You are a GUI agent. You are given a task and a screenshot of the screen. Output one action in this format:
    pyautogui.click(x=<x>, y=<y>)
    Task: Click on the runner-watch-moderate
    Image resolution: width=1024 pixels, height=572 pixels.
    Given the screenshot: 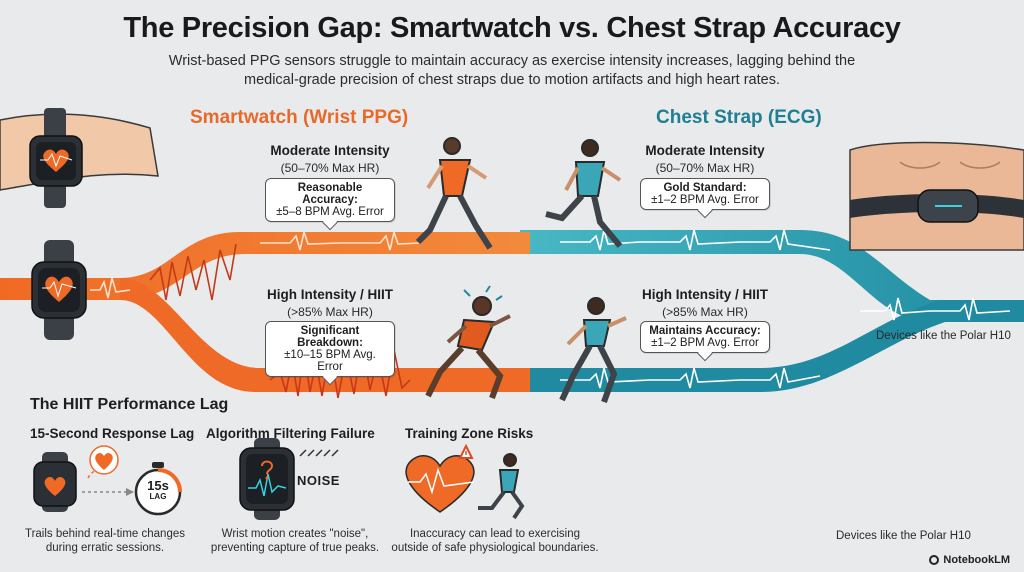 What is the action you would take?
    pyautogui.click(x=454, y=193)
    